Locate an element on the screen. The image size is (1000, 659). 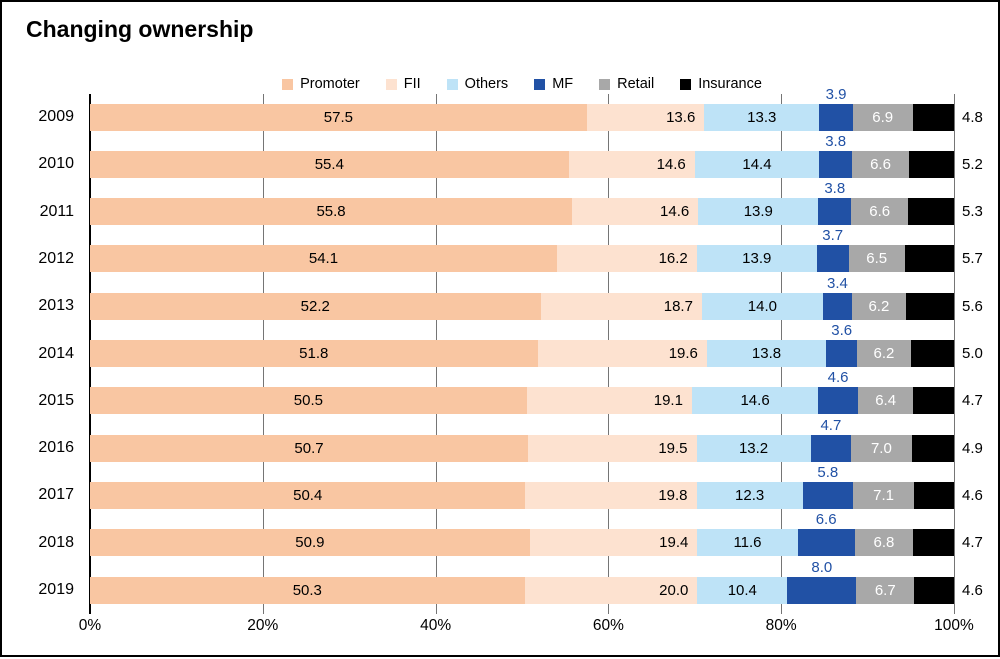
value-label-promoter: 51.8 is located at coordinates (314, 353).